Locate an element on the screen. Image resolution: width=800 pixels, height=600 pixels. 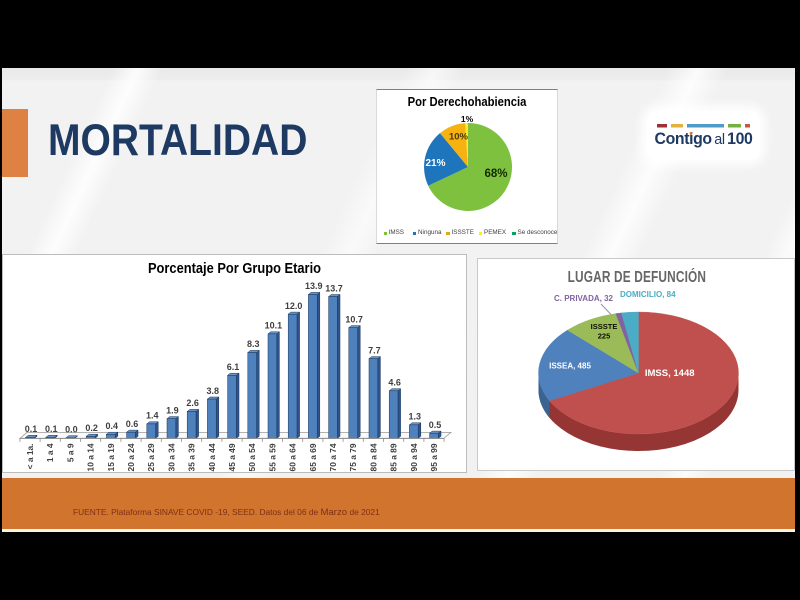
svg-text: 10.1 is located at coordinates (274, 326).